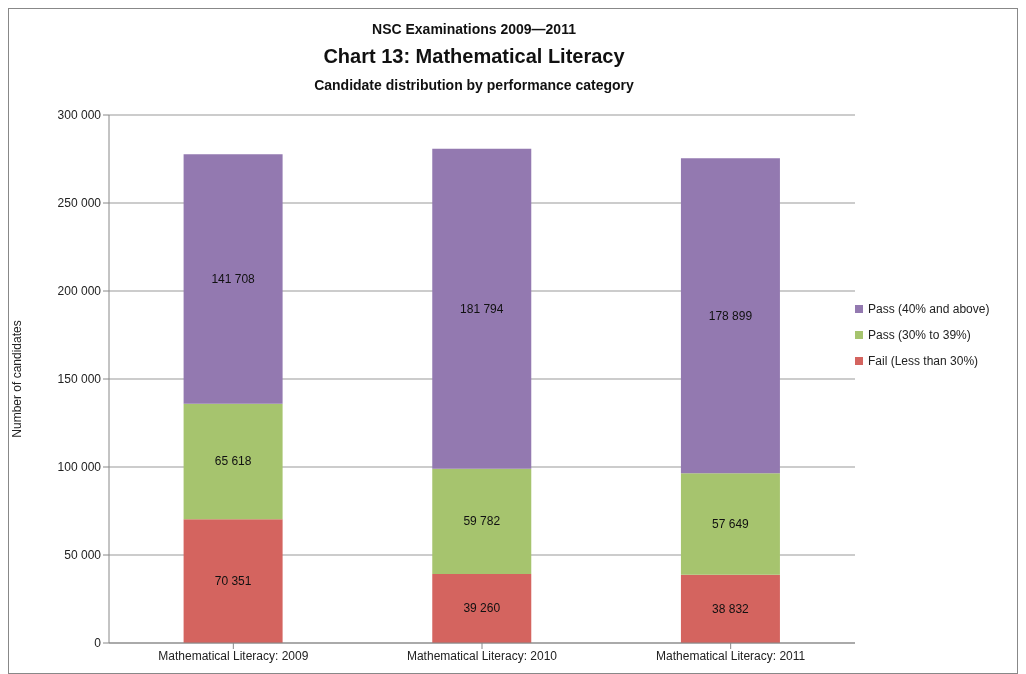 Image resolution: width=1026 pixels, height=674 pixels. Describe the element at coordinates (929, 309) in the screenshot. I see `legend-label: Pass (40% and above)` at that location.